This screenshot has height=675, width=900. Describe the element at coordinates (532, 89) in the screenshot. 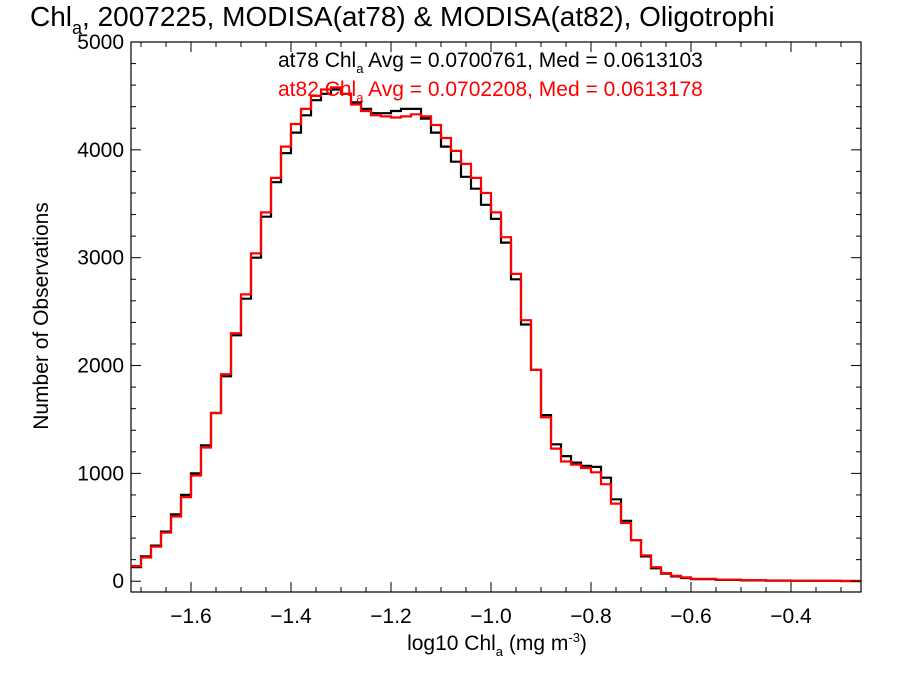

I see `annotation-at82-post: Avg = 0.0702208, Med = 0.0613178` at that location.